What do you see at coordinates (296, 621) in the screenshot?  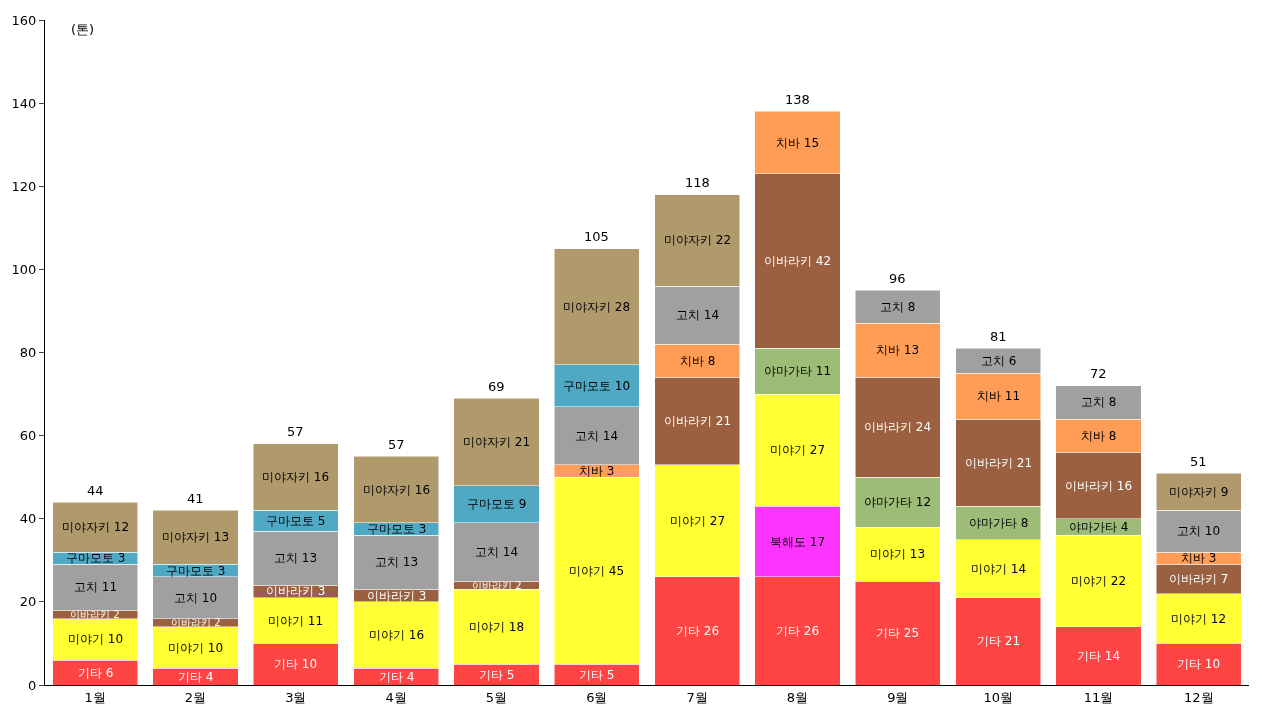 I see `data-label: 미야기 11` at bounding box center [296, 621].